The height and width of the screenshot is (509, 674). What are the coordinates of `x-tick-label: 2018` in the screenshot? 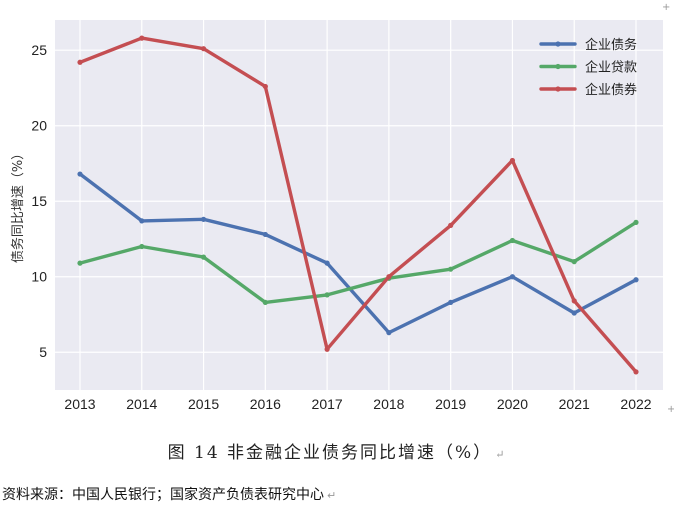 It's located at (388, 404).